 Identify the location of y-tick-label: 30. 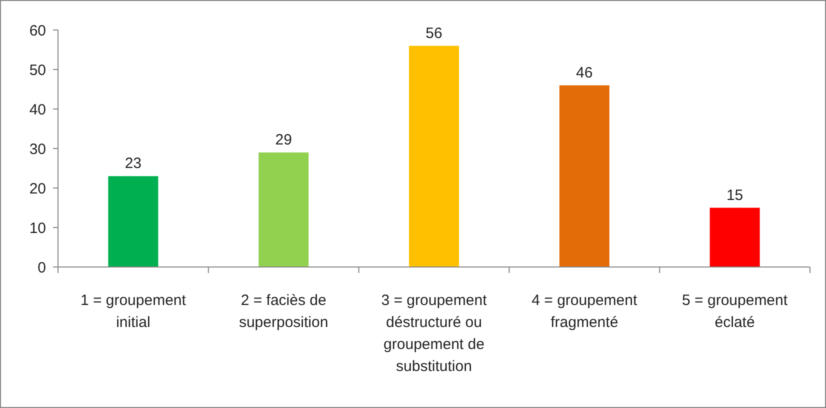
(37, 149).